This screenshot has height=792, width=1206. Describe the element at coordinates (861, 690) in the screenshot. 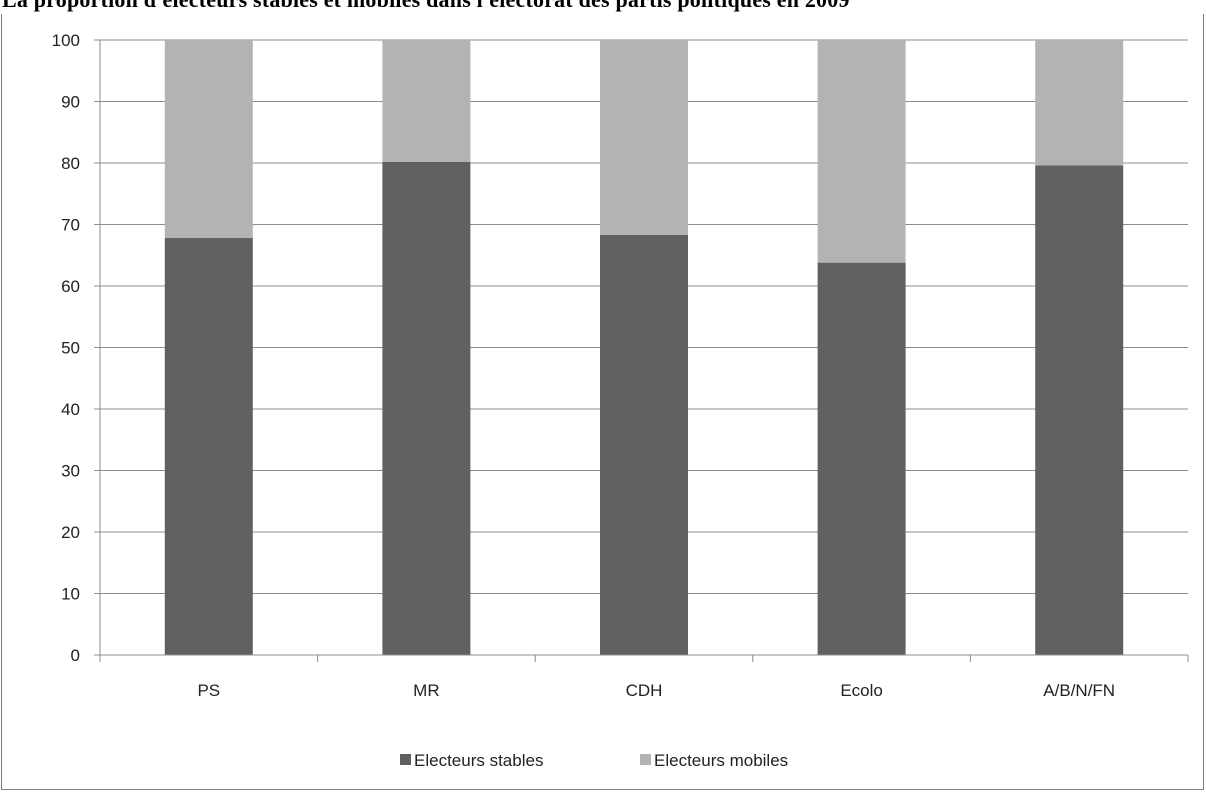

I see `x-tick-label: Ecolo` at that location.